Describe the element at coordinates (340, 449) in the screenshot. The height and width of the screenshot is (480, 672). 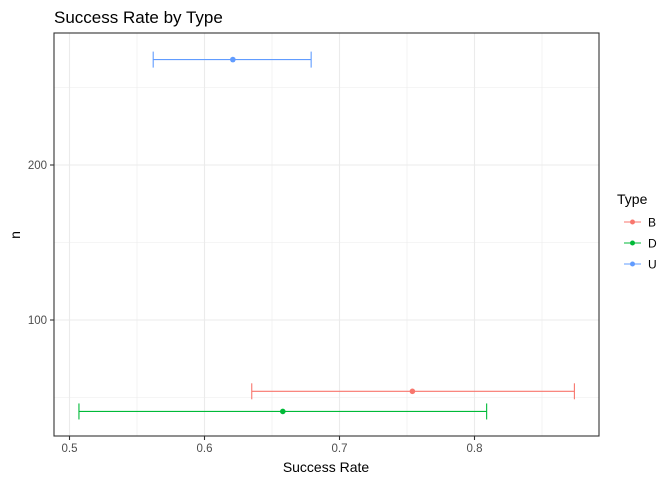
I see `x-tick-label: 0.7` at that location.